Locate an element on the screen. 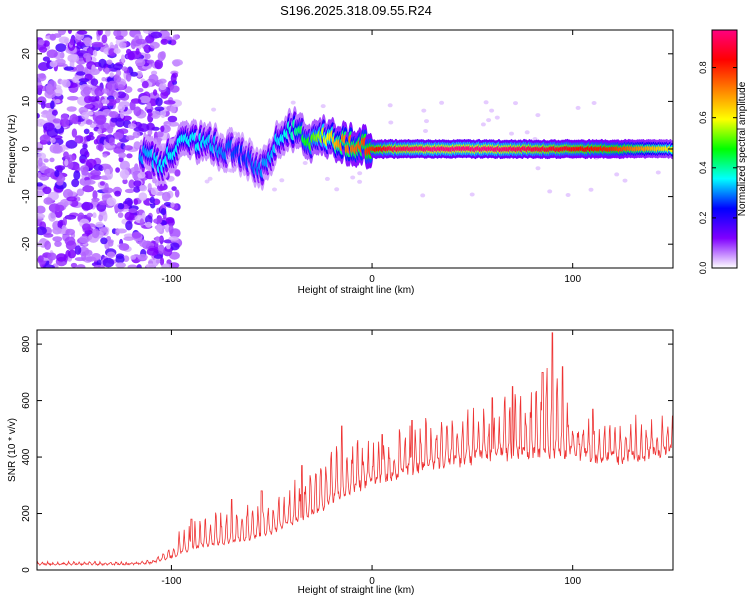 The width and height of the screenshot is (750, 600). snr-y-axis-label: SNR (10 * v/v) is located at coordinates (12, 450).